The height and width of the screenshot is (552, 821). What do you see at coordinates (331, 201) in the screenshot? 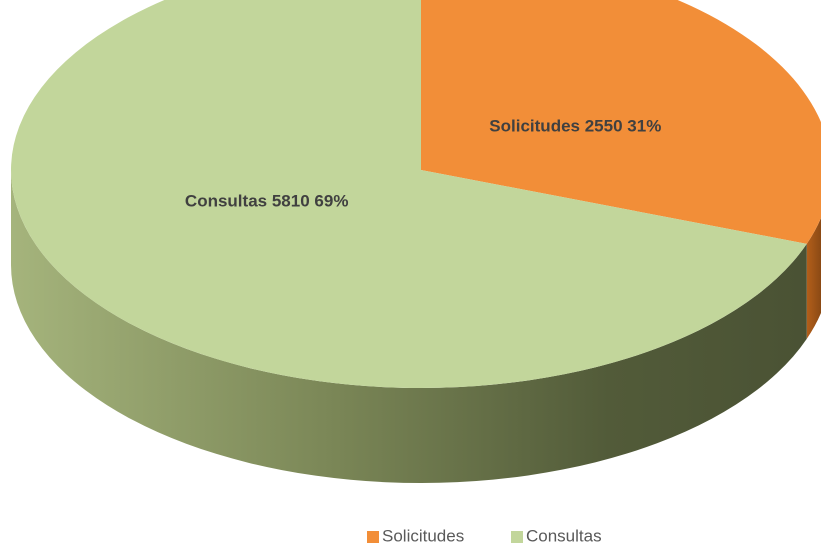
I see `label-percent: 69%` at bounding box center [331, 201].